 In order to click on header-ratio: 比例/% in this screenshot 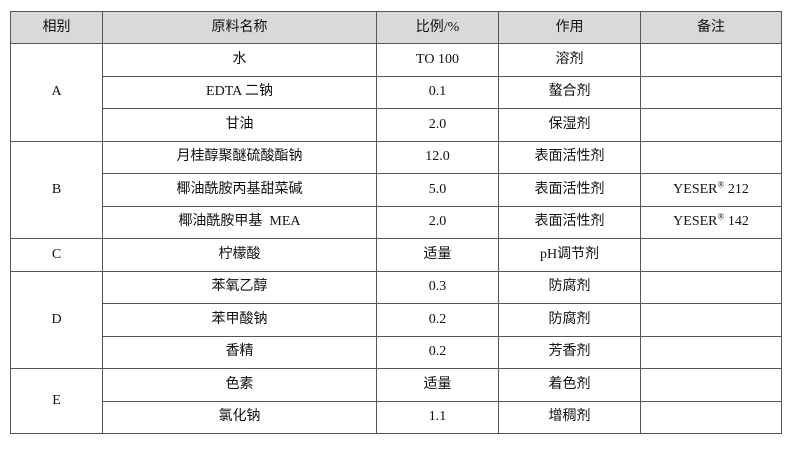, I will do `click(437, 27)`.